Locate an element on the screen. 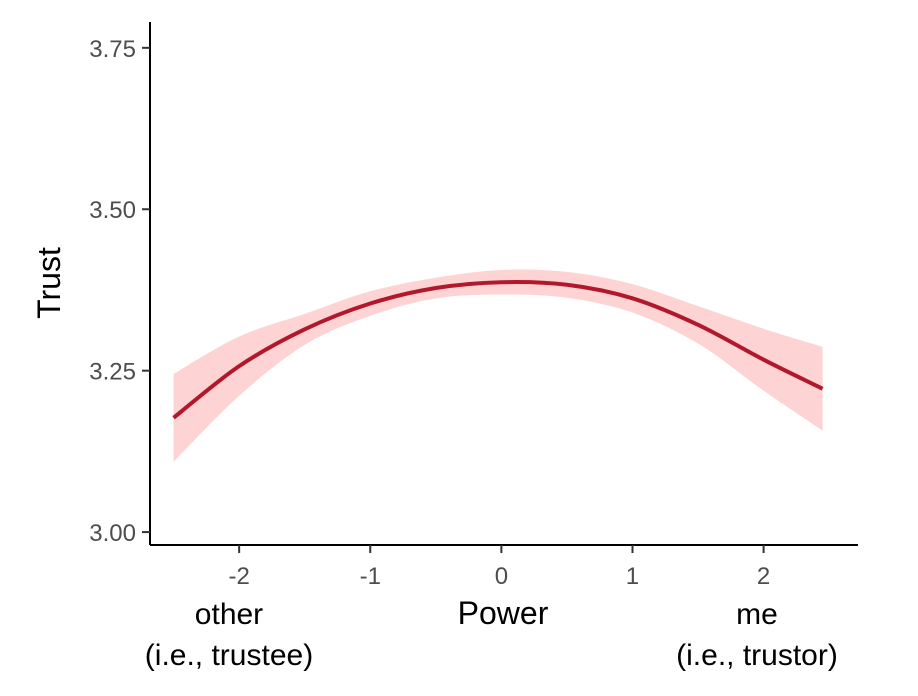 The image size is (918, 696). x-axis-title: Power is located at coordinates (503, 613).